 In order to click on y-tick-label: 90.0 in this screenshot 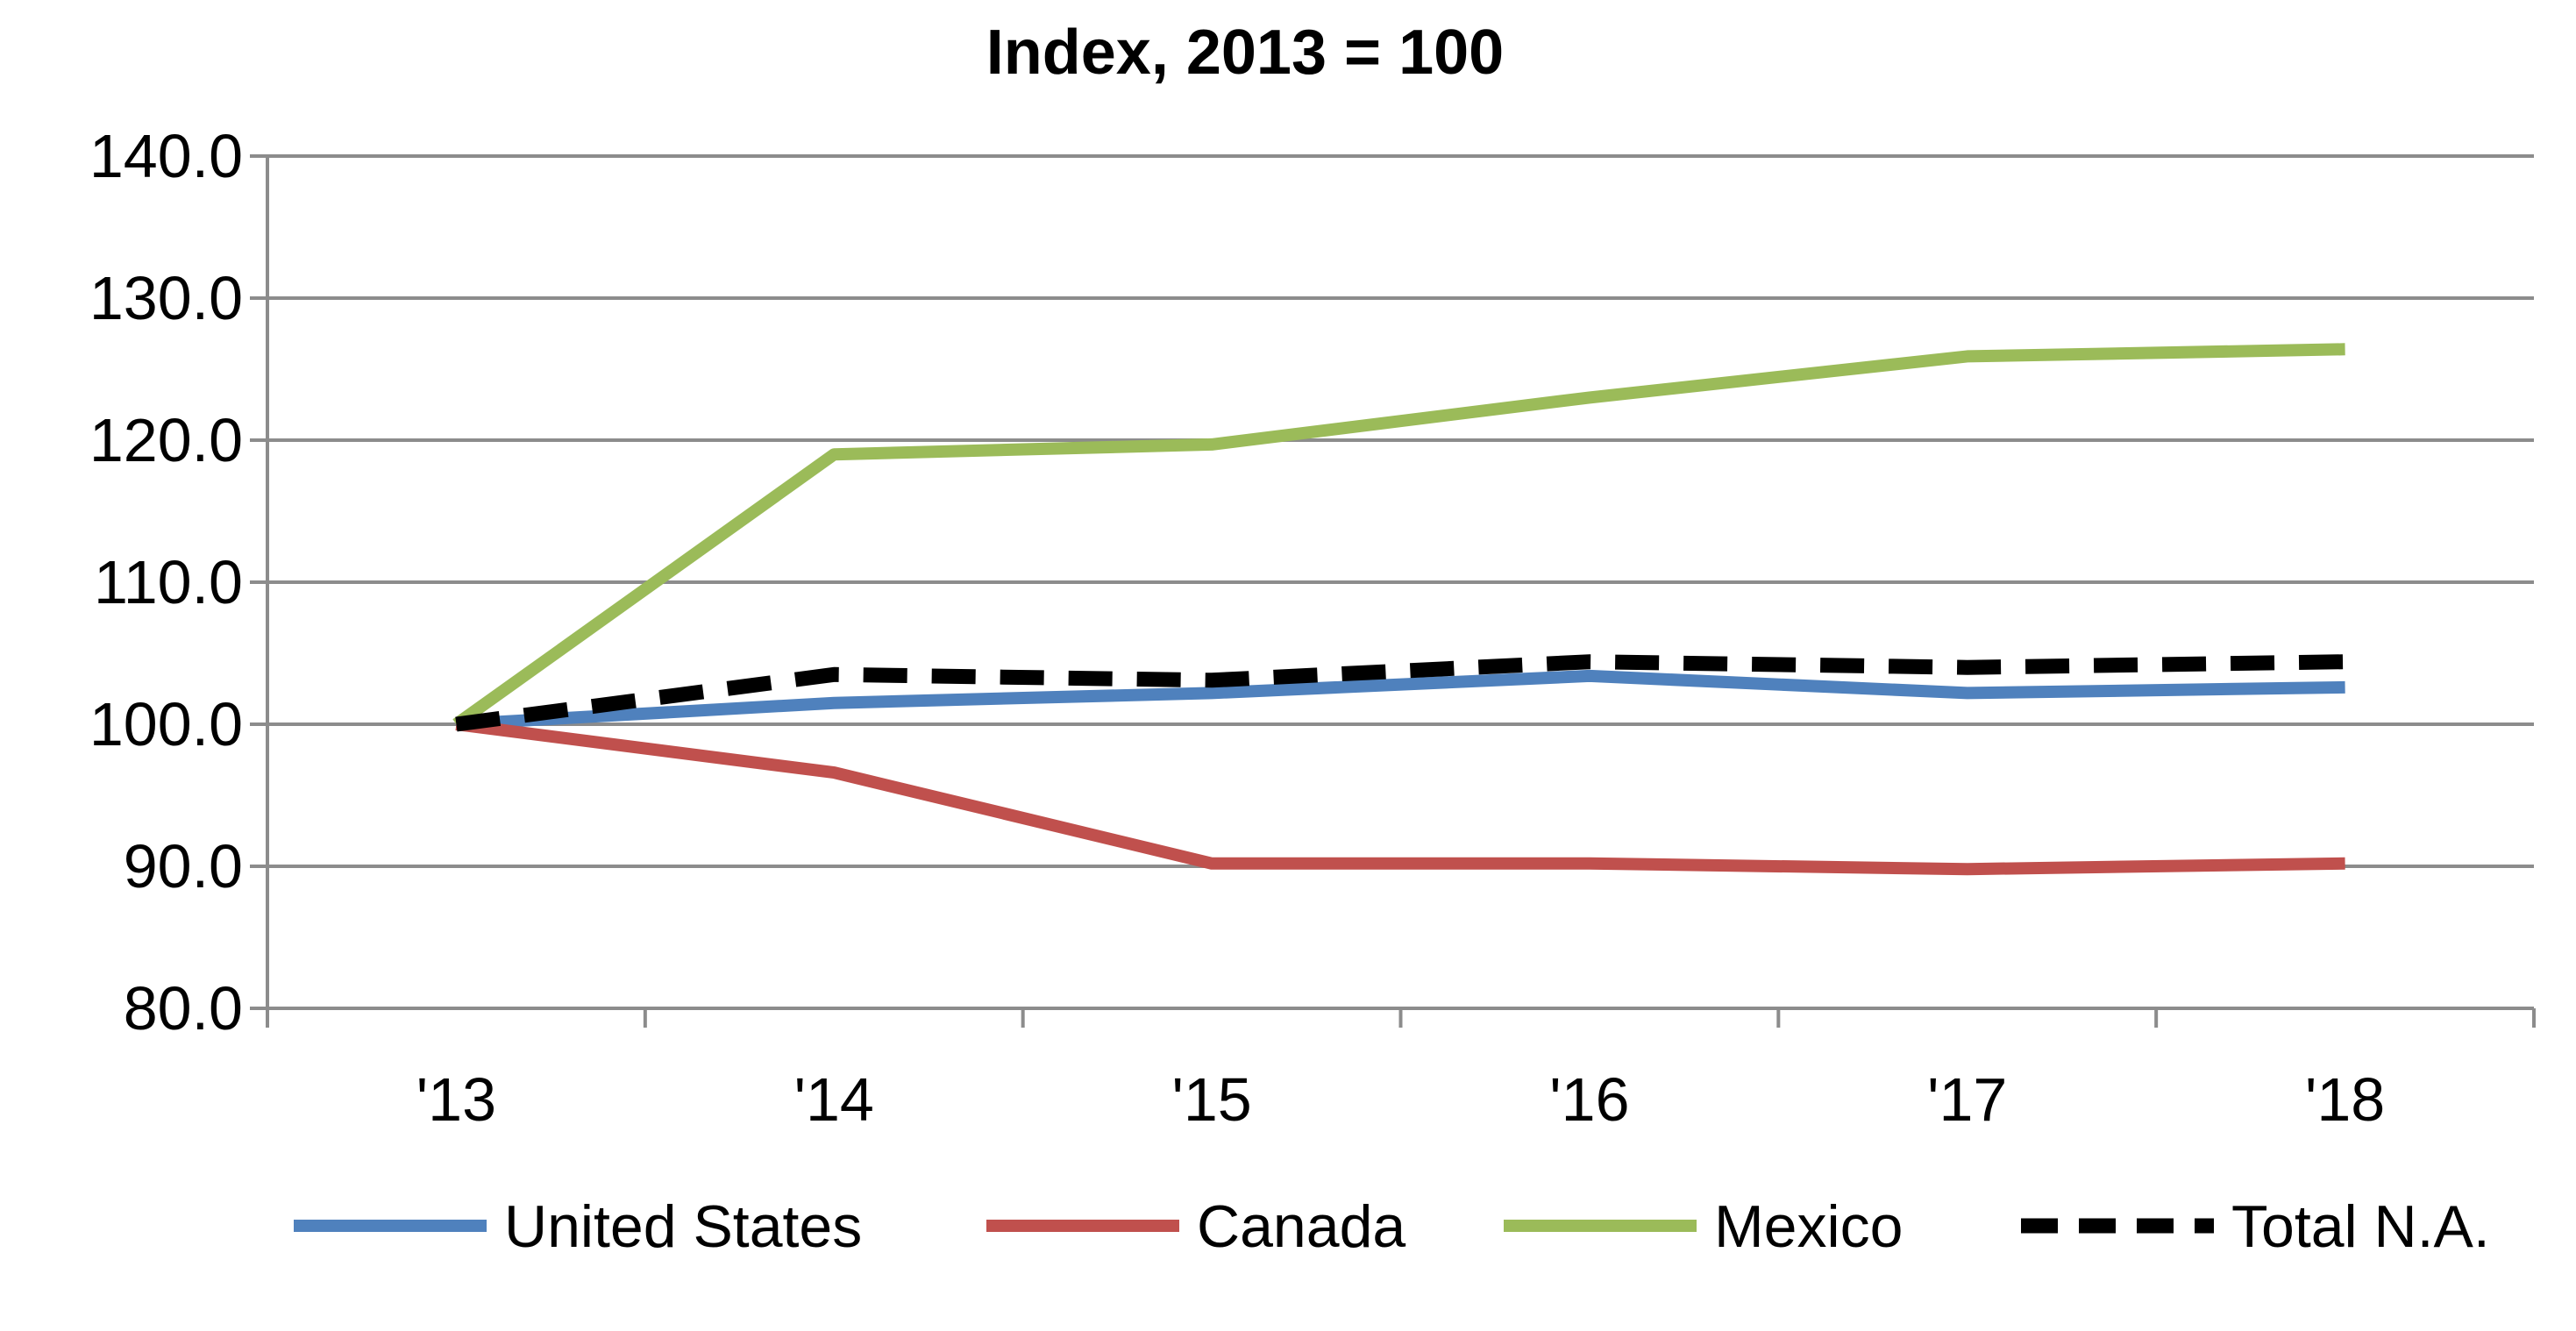, I will do `click(183, 866)`.